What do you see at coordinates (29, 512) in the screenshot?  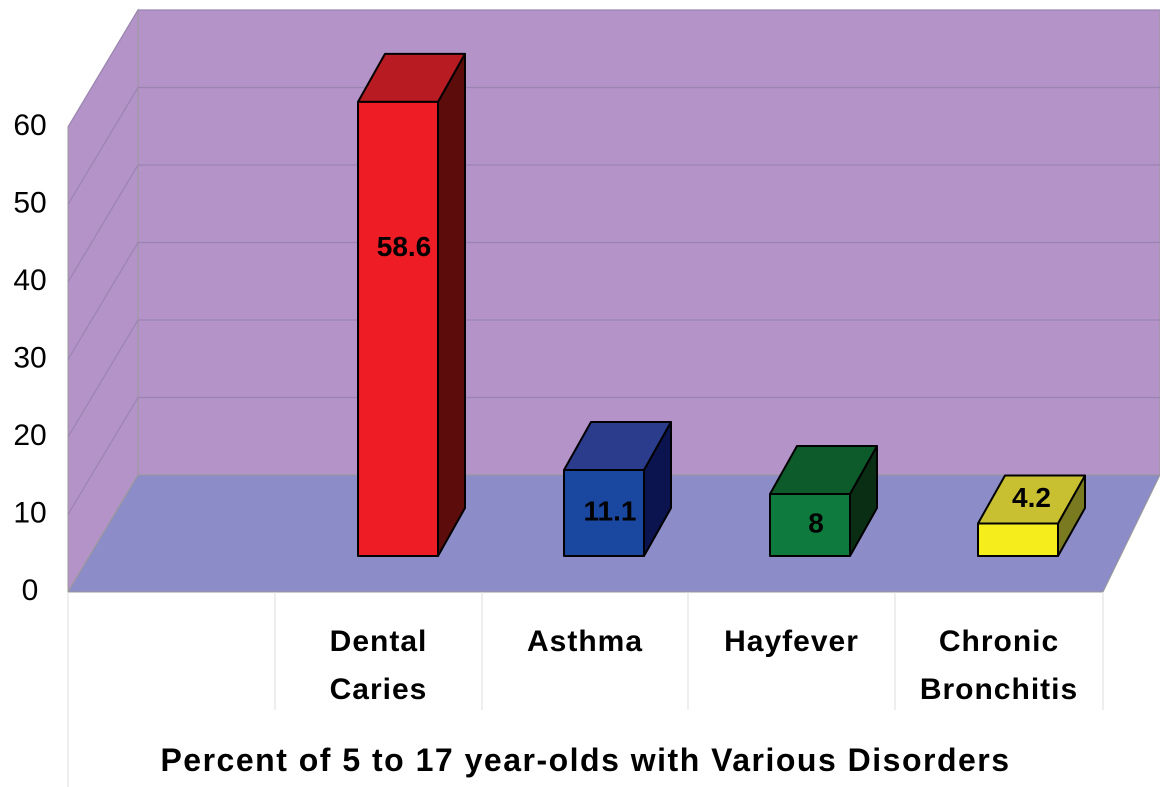 I see `y-tick-label: 10` at bounding box center [29, 512].